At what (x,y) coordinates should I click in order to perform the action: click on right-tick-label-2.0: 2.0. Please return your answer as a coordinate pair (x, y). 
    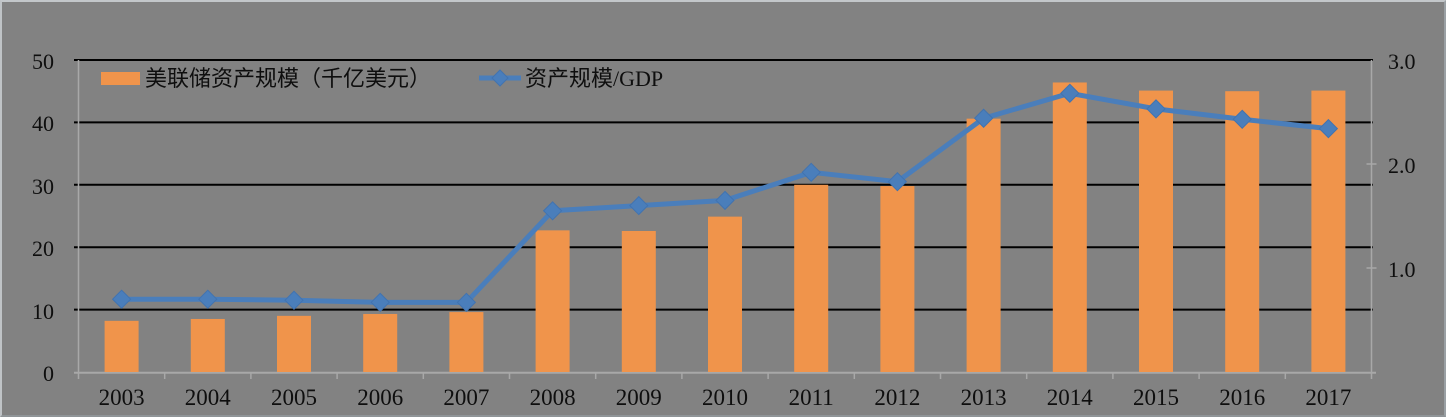
    Looking at the image, I should click on (1402, 165).